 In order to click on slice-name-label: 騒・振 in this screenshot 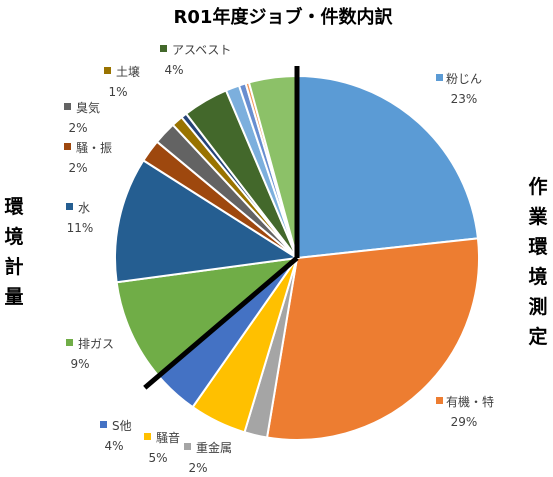, I will do `click(94, 148)`.